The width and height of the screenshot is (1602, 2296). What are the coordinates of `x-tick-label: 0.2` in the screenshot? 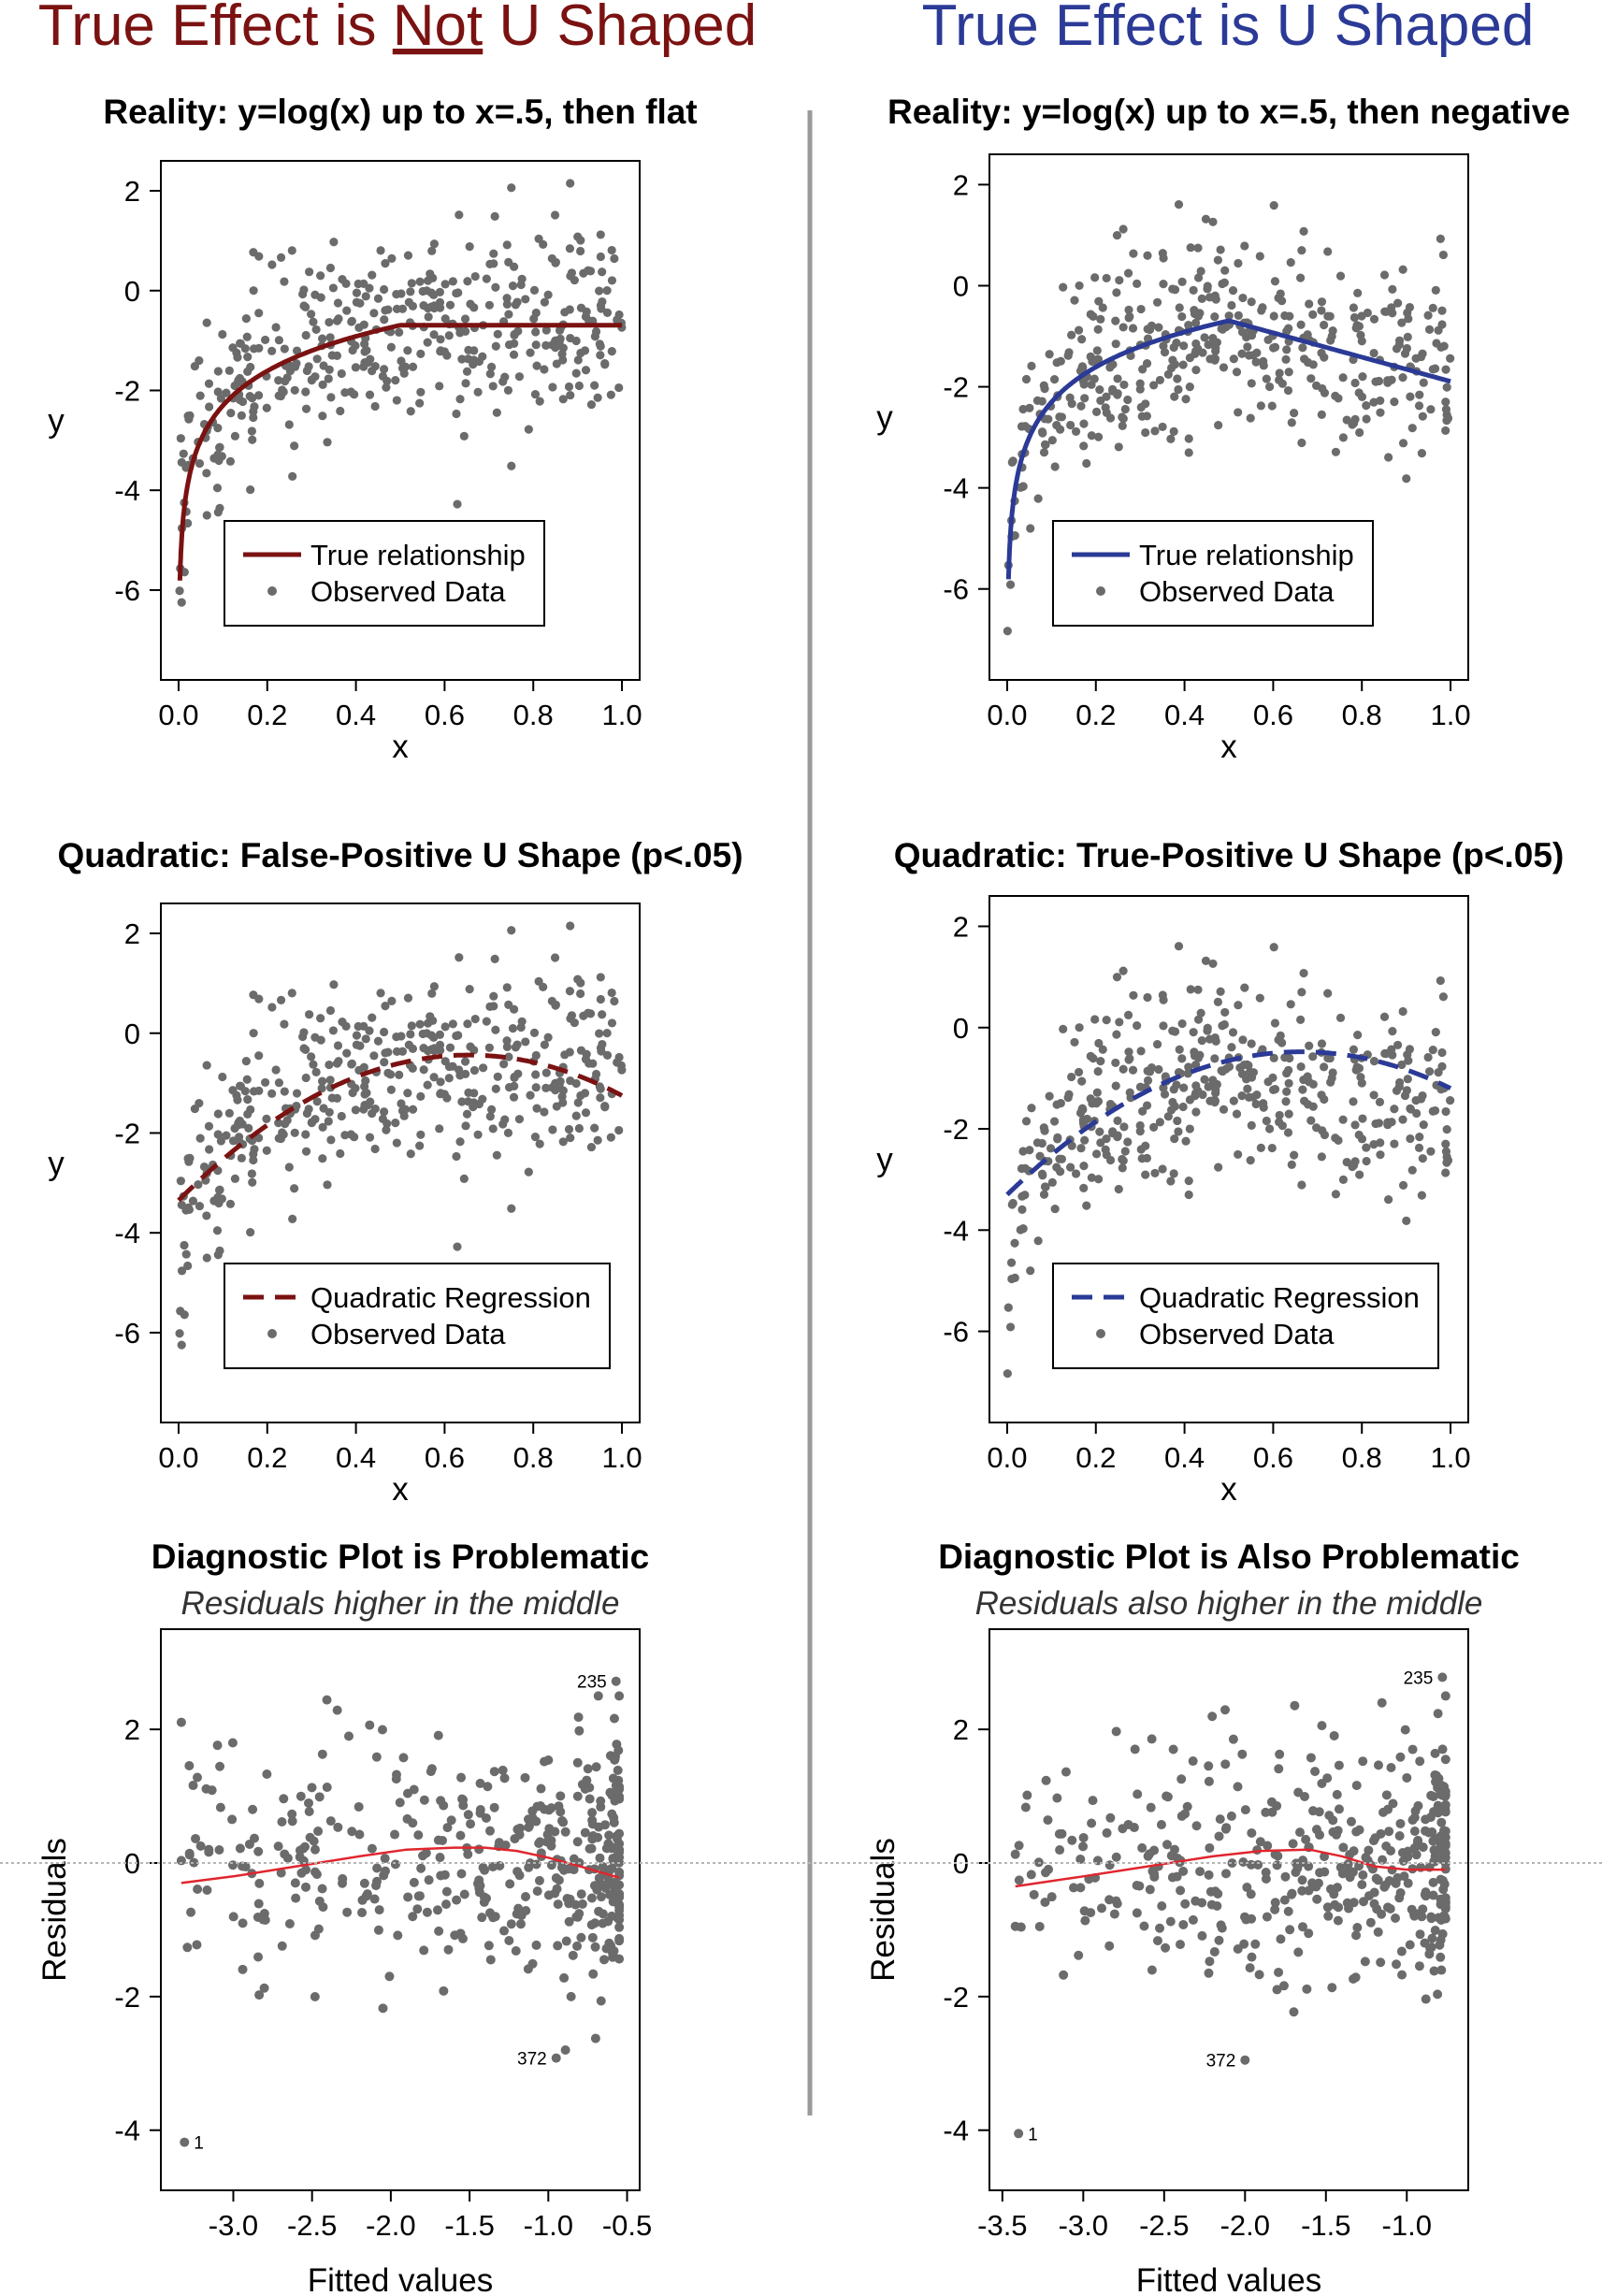 It's located at (267, 715).